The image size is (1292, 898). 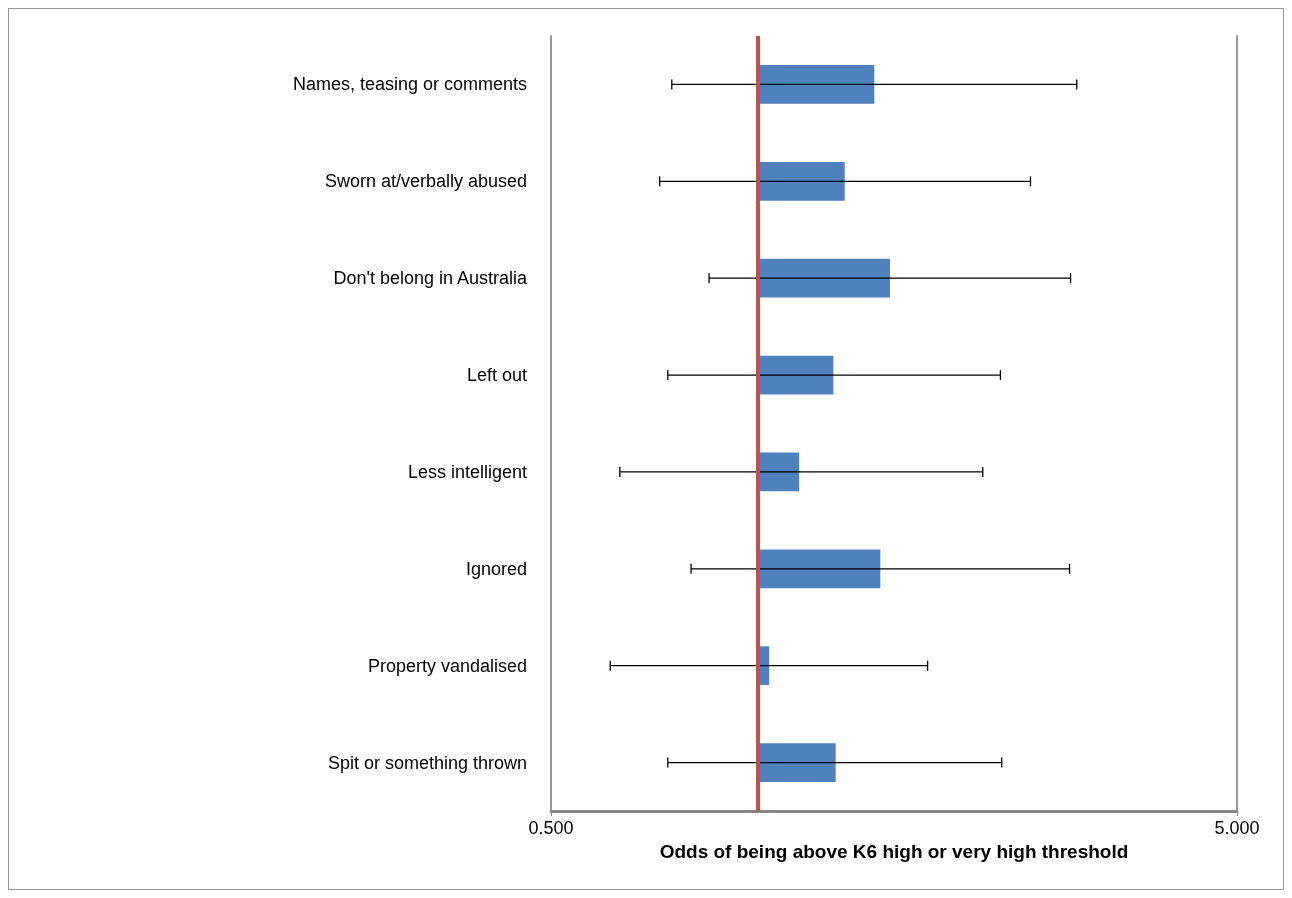 I want to click on y-tick-label: Left out, so click(x=496, y=375).